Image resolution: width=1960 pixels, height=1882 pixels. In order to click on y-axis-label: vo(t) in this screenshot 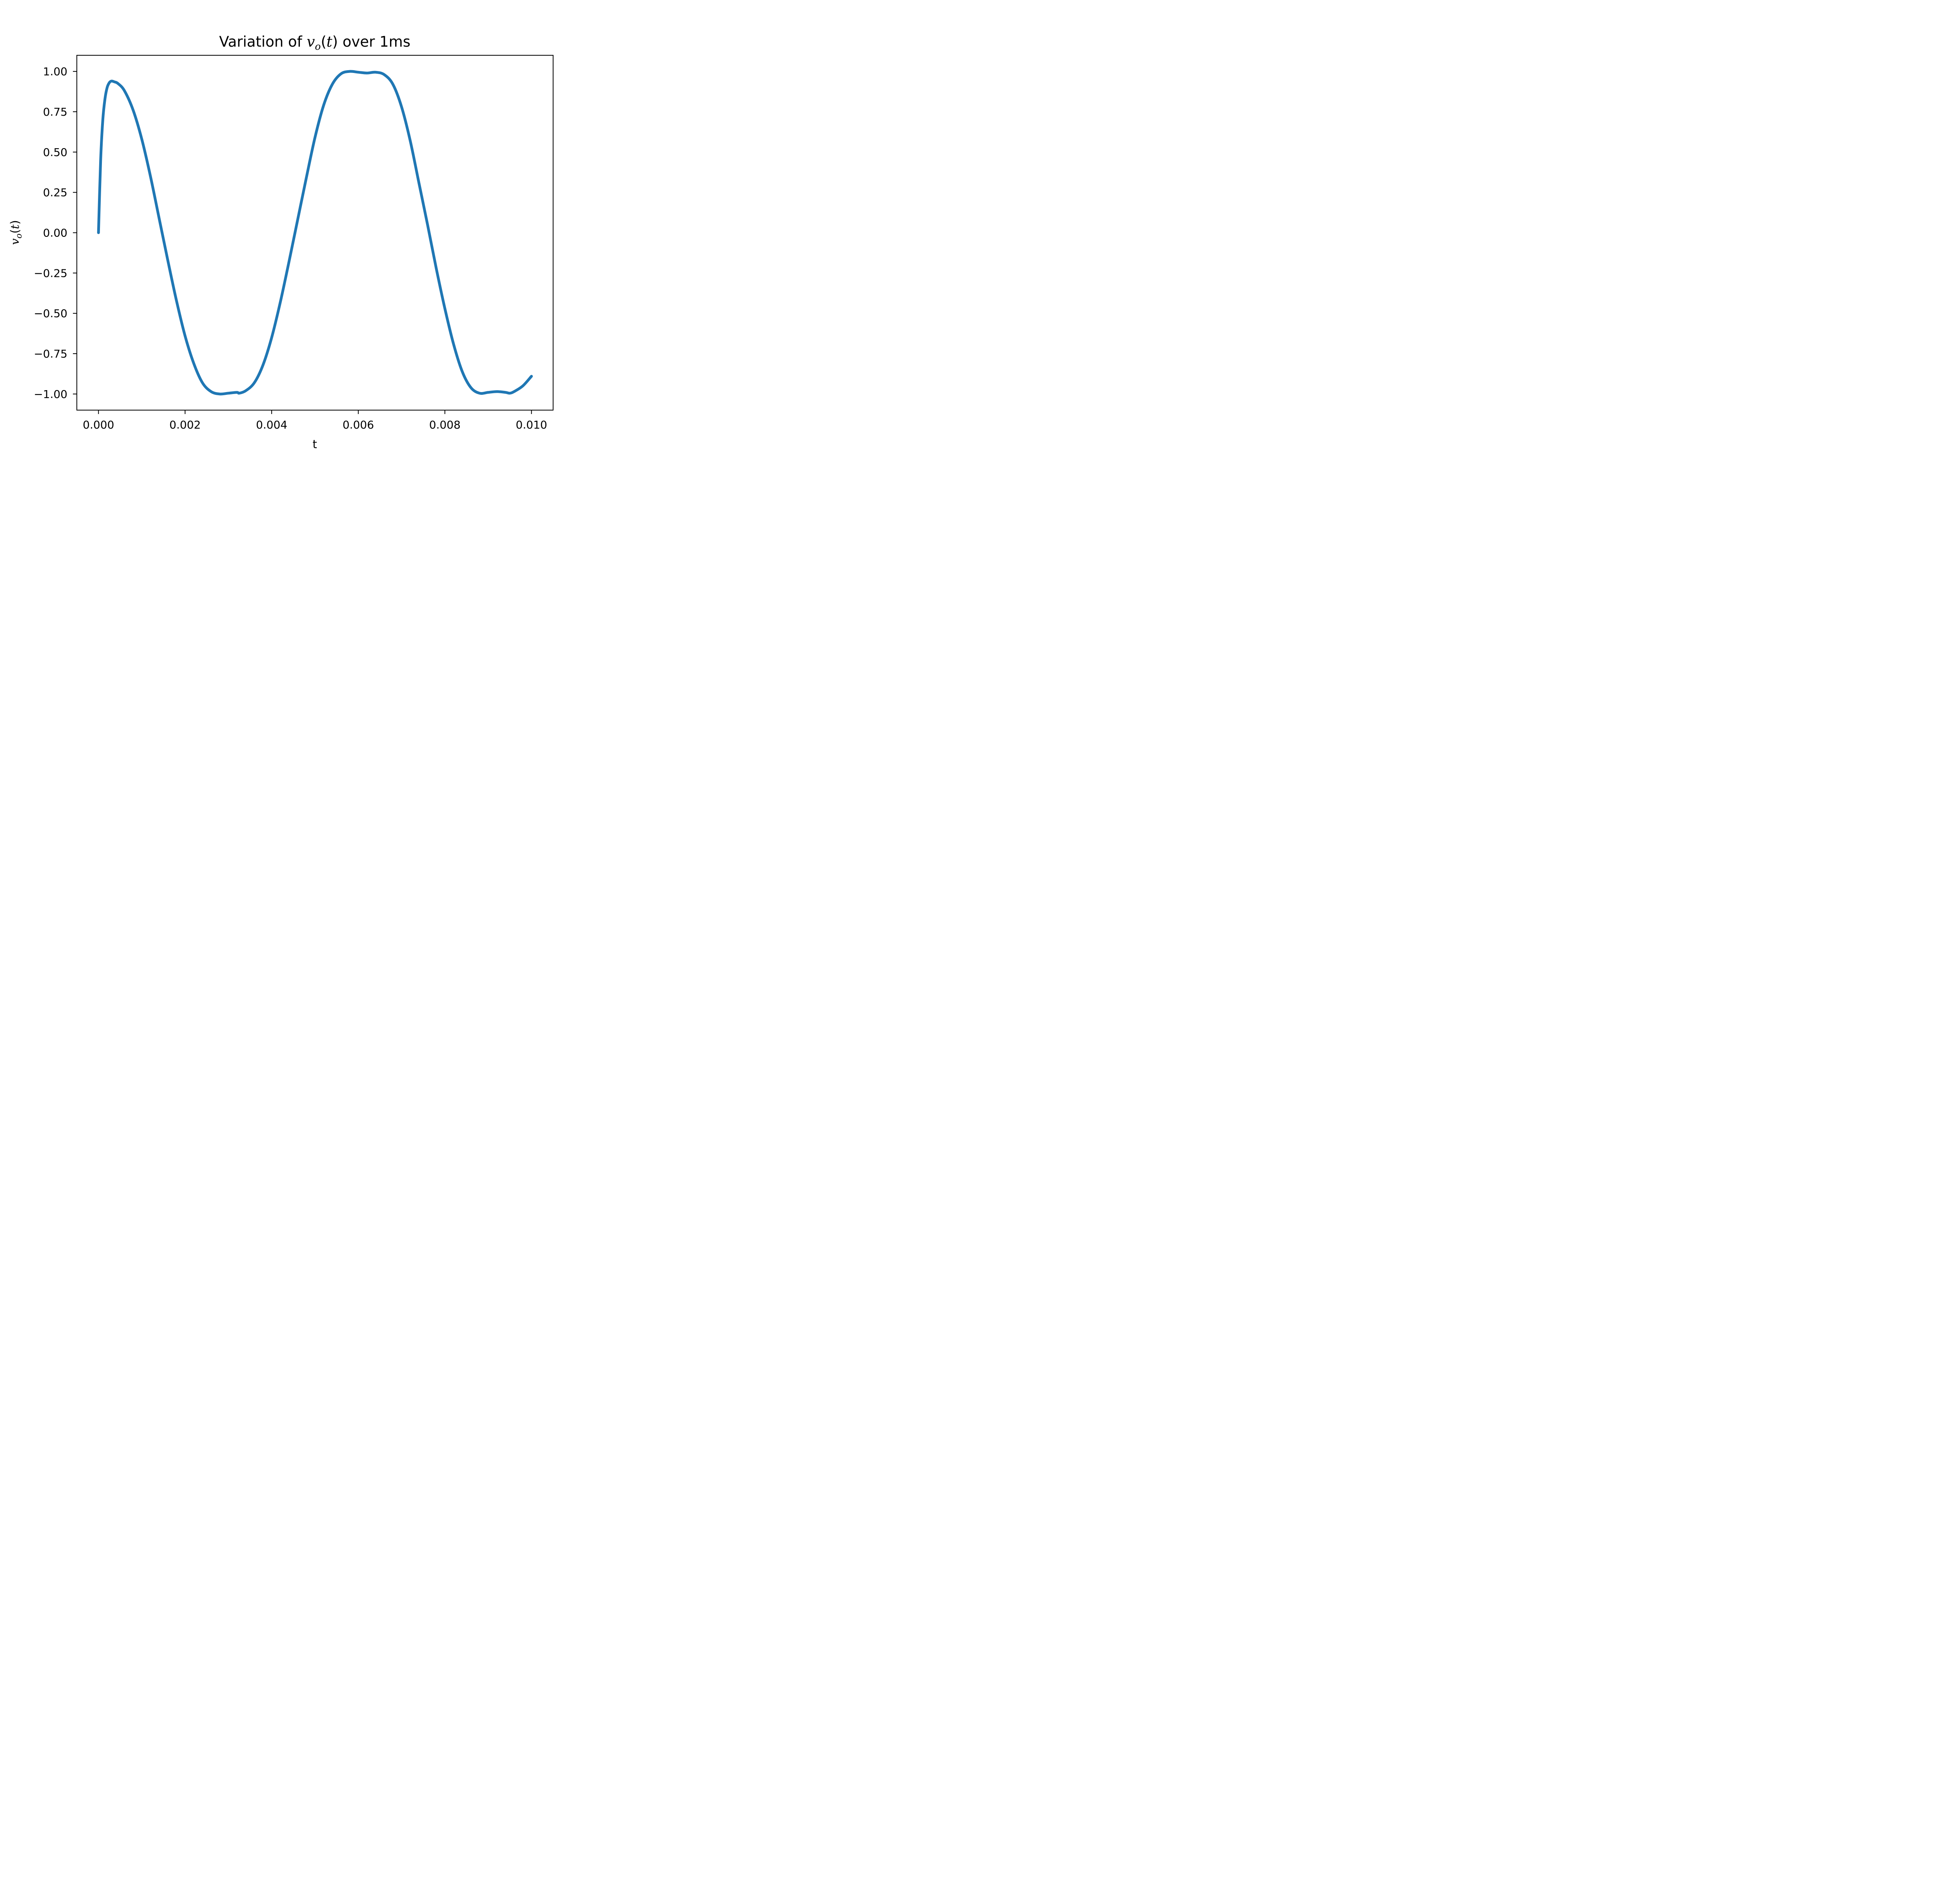, I will do `click(16, 232)`.